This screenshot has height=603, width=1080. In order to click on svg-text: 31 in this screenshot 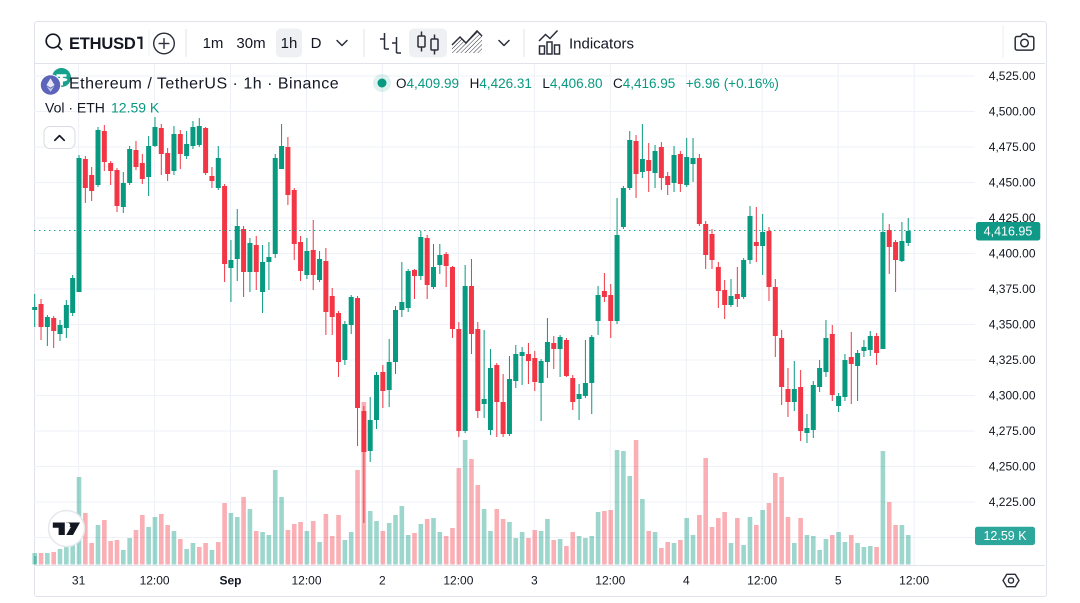, I will do `click(79, 581)`.